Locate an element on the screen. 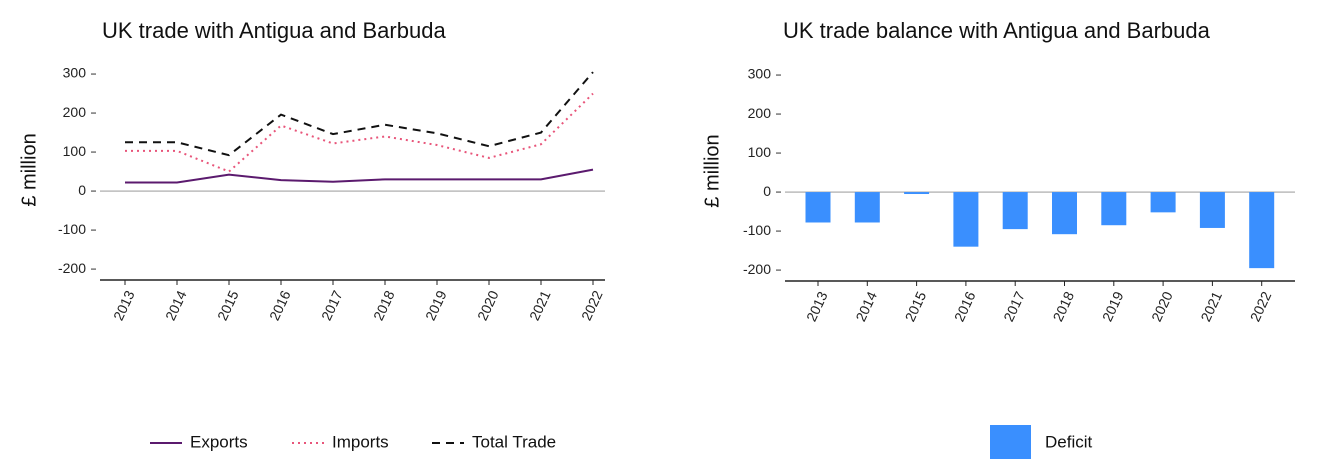 The height and width of the screenshot is (459, 1339). legend-label: Exports is located at coordinates (219, 441).